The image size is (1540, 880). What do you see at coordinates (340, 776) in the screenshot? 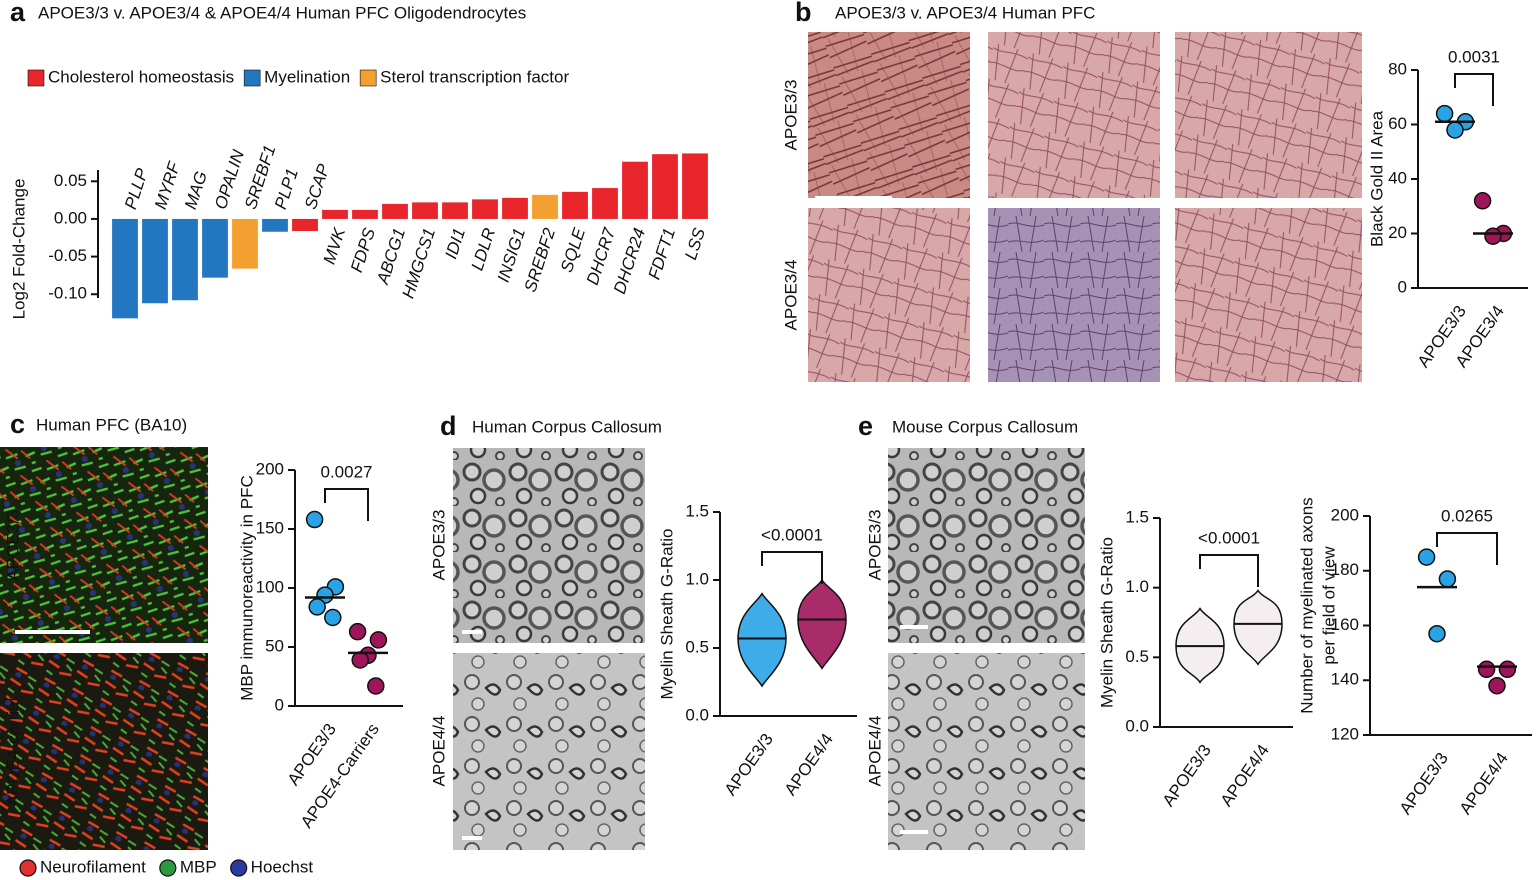
I see `x-tick-label: APOE4-Carriers` at bounding box center [340, 776].